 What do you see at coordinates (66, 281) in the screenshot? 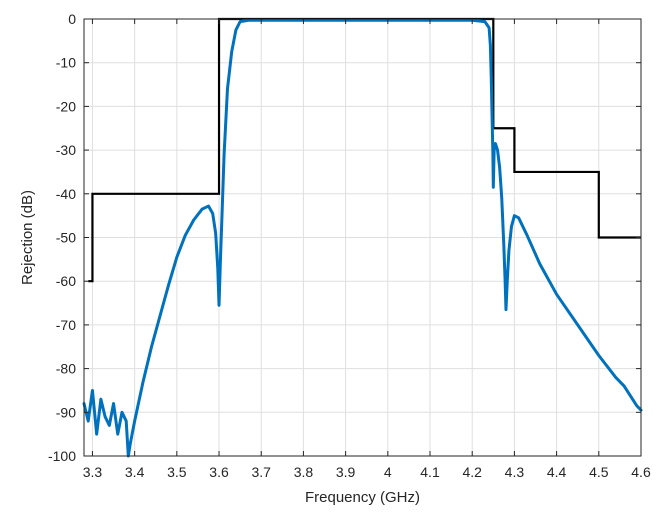
I see `y-tick-label-6: -60` at bounding box center [66, 281].